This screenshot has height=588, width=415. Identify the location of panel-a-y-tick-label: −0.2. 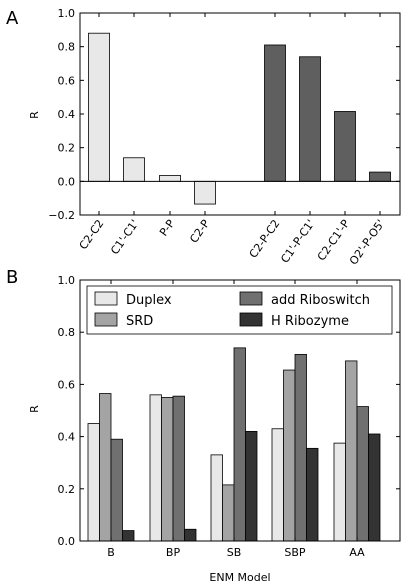
(61, 215).